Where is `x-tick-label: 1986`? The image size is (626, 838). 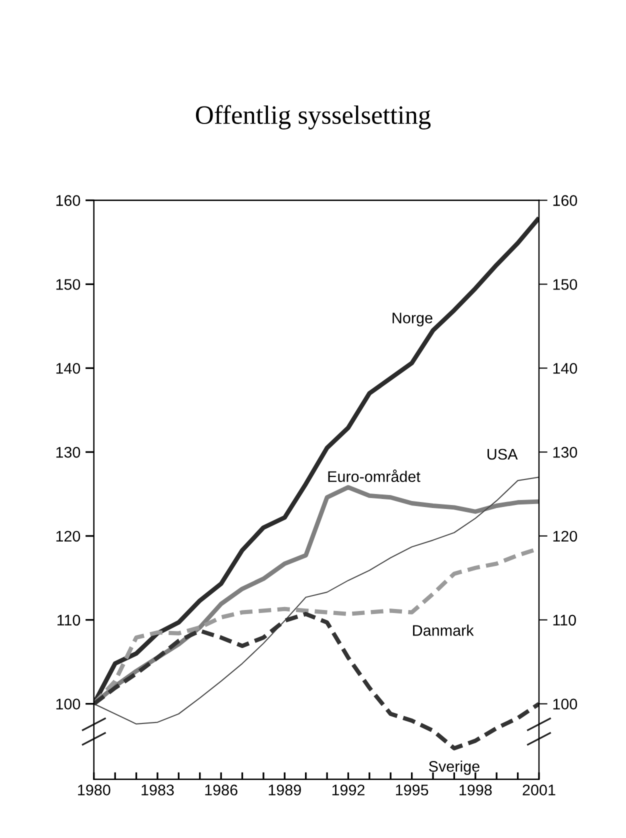 x-tick-label: 1986 is located at coordinates (221, 790).